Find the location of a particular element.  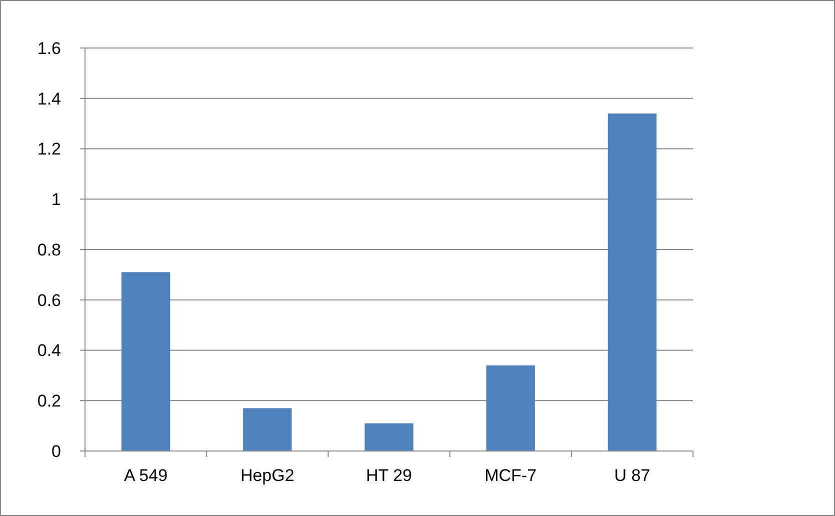

y-tick-label: 1 is located at coordinates (56, 200).